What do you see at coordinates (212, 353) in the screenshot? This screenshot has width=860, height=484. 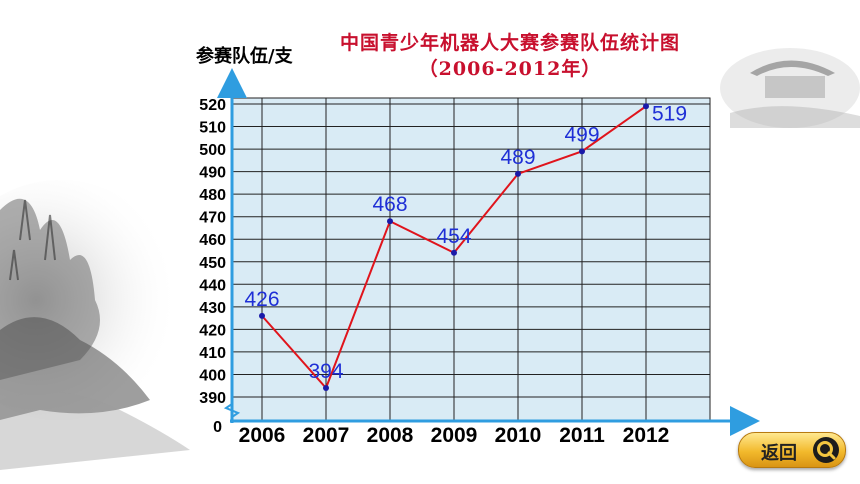 I see `y-tick-label: 410` at bounding box center [212, 353].